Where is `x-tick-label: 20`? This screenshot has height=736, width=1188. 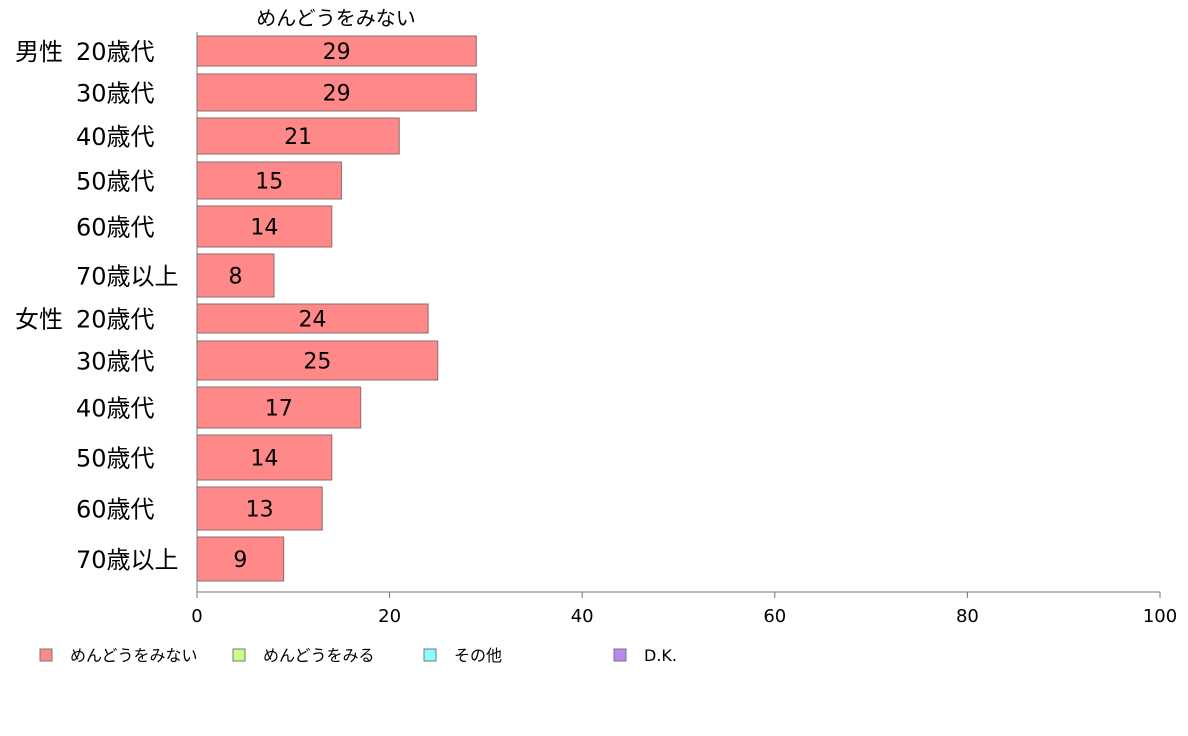 x-tick-label: 20 is located at coordinates (389, 616).